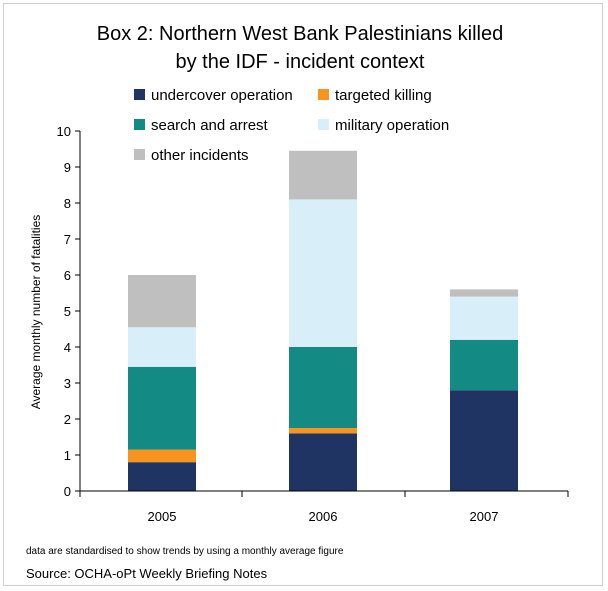 The image size is (608, 591). I want to click on bar-2005-undercover-operation, so click(162, 476).